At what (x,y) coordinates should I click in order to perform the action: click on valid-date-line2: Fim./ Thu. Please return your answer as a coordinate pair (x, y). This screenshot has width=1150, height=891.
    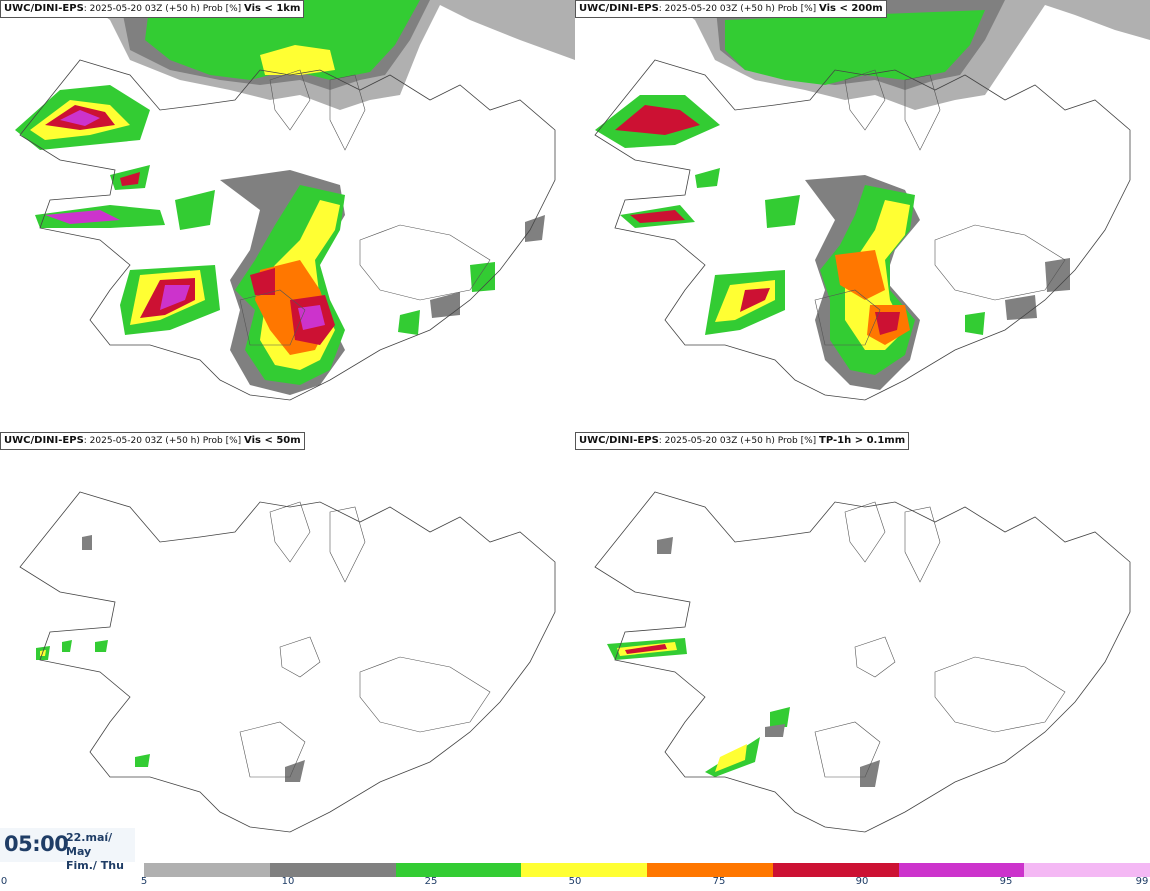
    Looking at the image, I should click on (95, 865).